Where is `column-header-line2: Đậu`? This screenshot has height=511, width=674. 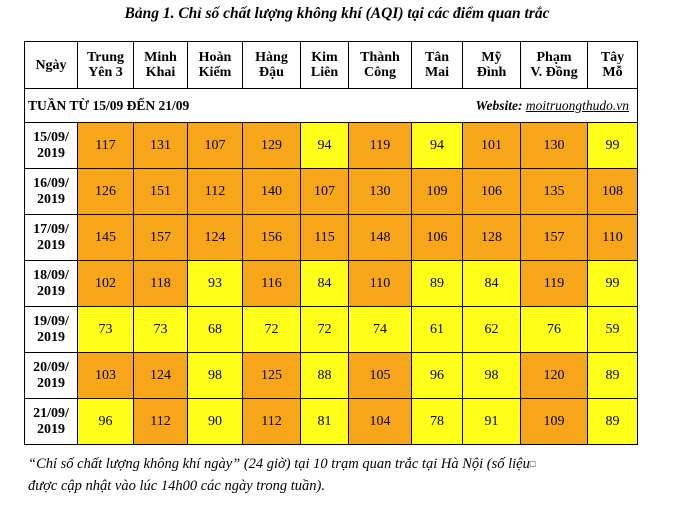 column-header-line2: Đậu is located at coordinates (271, 72).